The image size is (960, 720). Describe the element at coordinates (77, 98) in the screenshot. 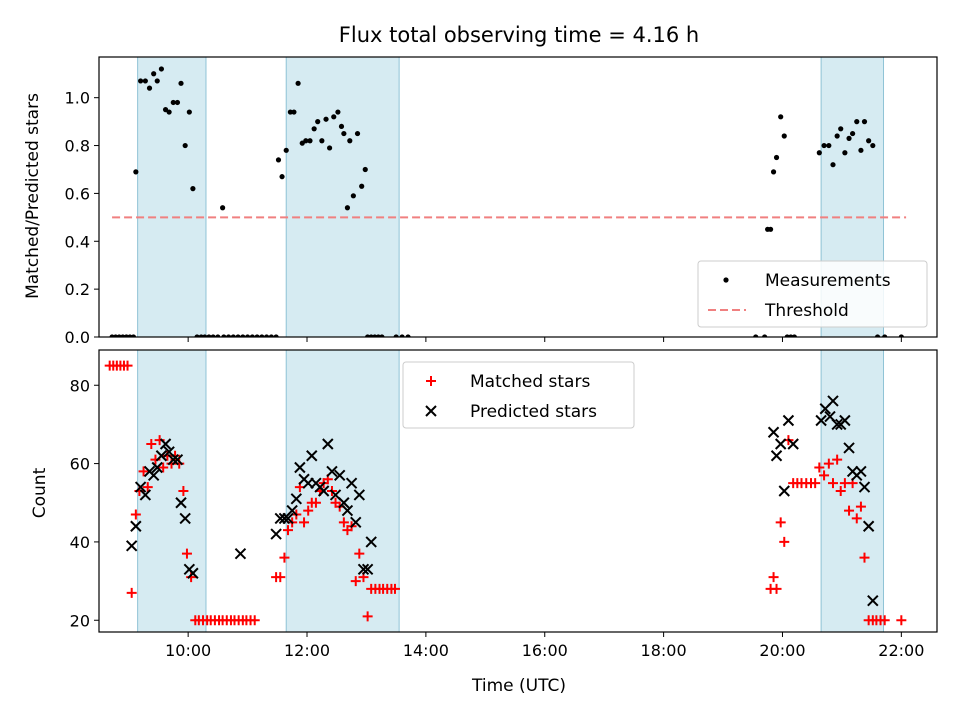

I see `y-tick-label: 1.0` at that location.